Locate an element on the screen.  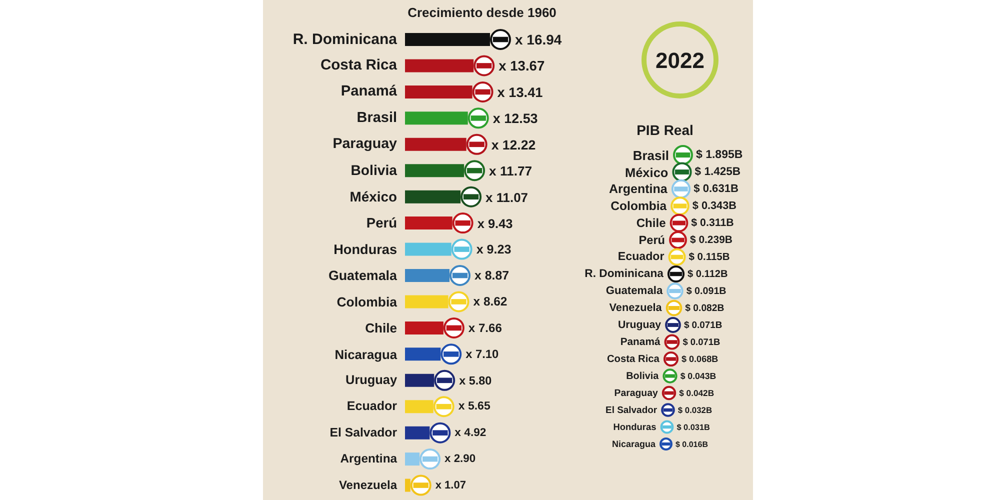
category-label: R. Dominicana is located at coordinates (624, 274).